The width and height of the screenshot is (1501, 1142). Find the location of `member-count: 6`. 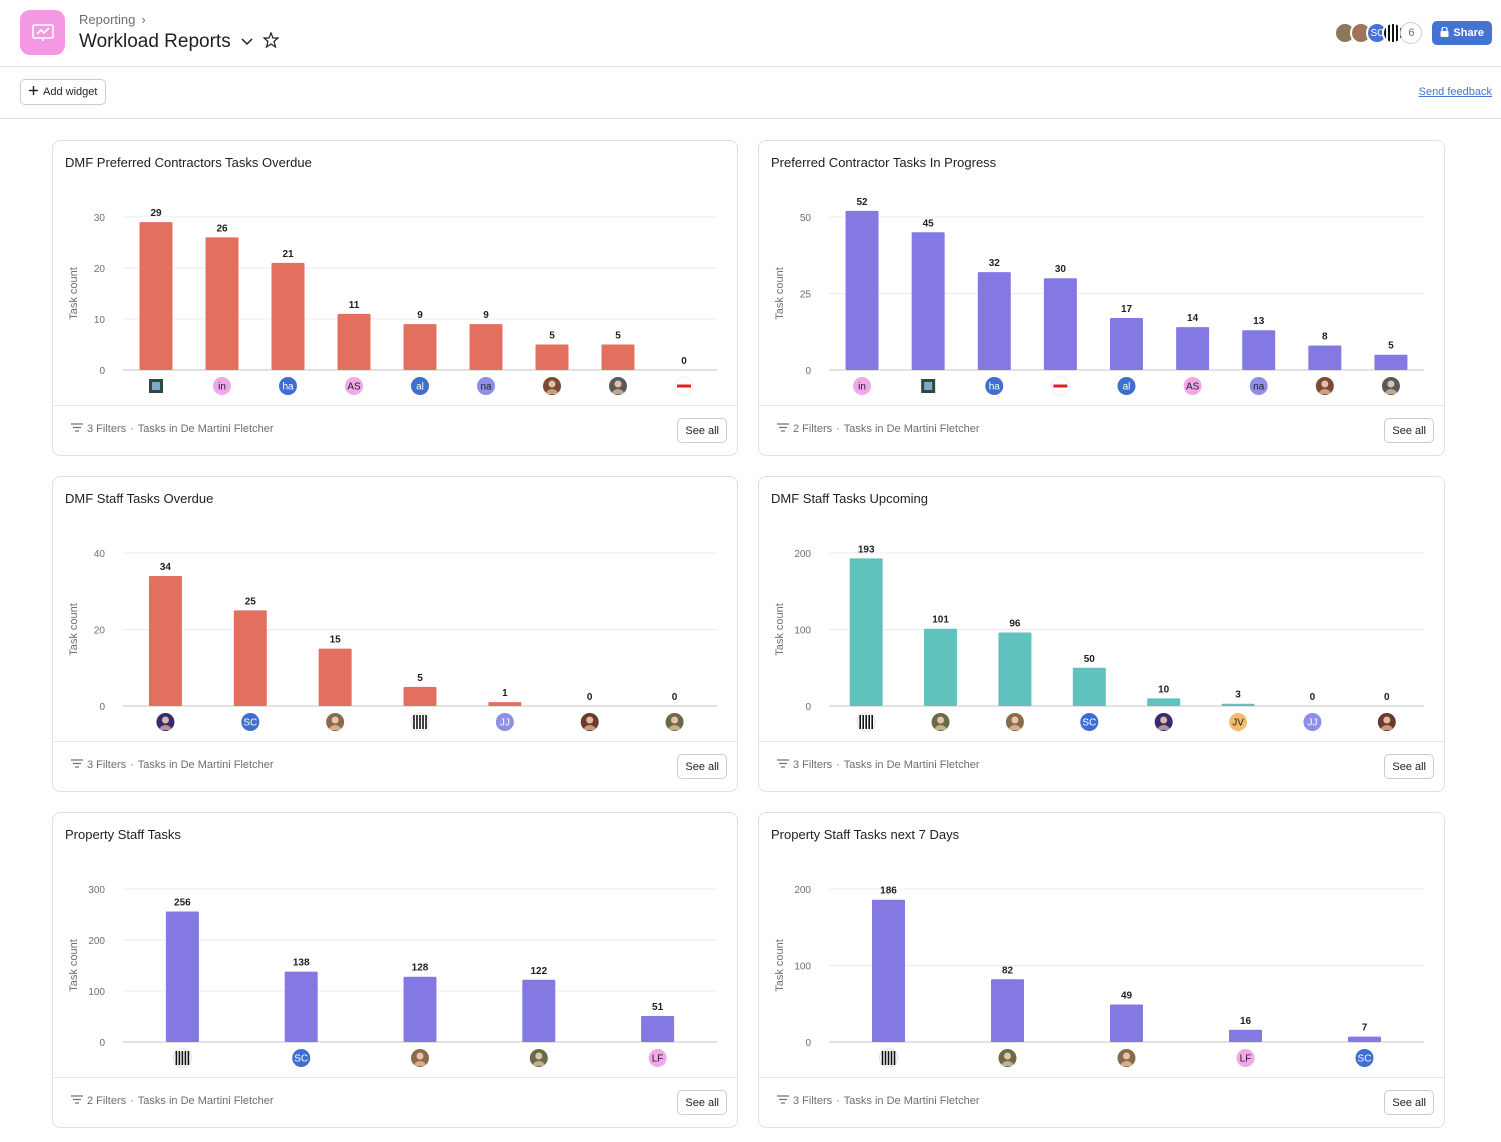

member-count: 6 is located at coordinates (1411, 33).